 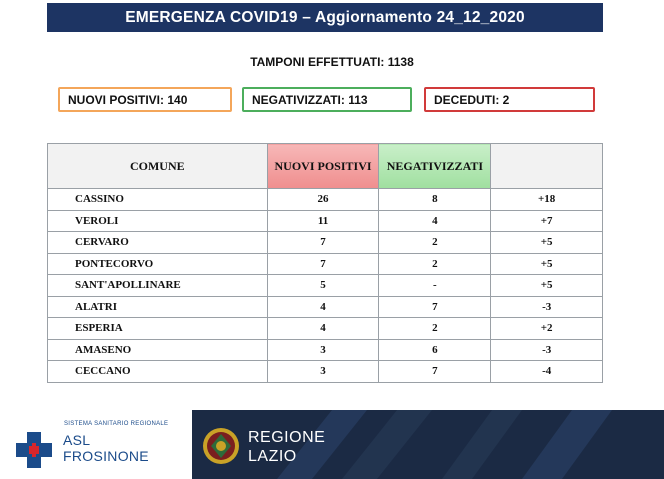 I want to click on table-row: ESPERIA 4 2 +2, so click(x=325, y=328).